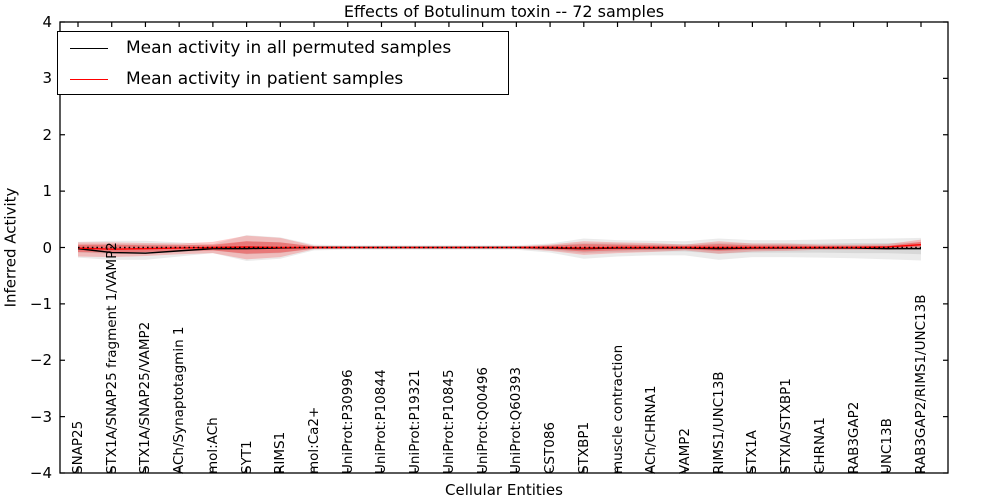 This screenshot has width=1000, height=500. What do you see at coordinates (212, 445) in the screenshot?
I see `x-tick-label: mol:ACh` at bounding box center [212, 445].